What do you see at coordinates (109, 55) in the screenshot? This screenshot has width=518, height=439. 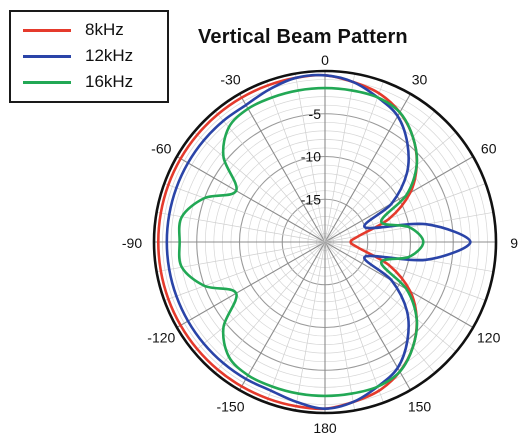 I see `legend-label-12khz: 12kHz` at bounding box center [109, 55].